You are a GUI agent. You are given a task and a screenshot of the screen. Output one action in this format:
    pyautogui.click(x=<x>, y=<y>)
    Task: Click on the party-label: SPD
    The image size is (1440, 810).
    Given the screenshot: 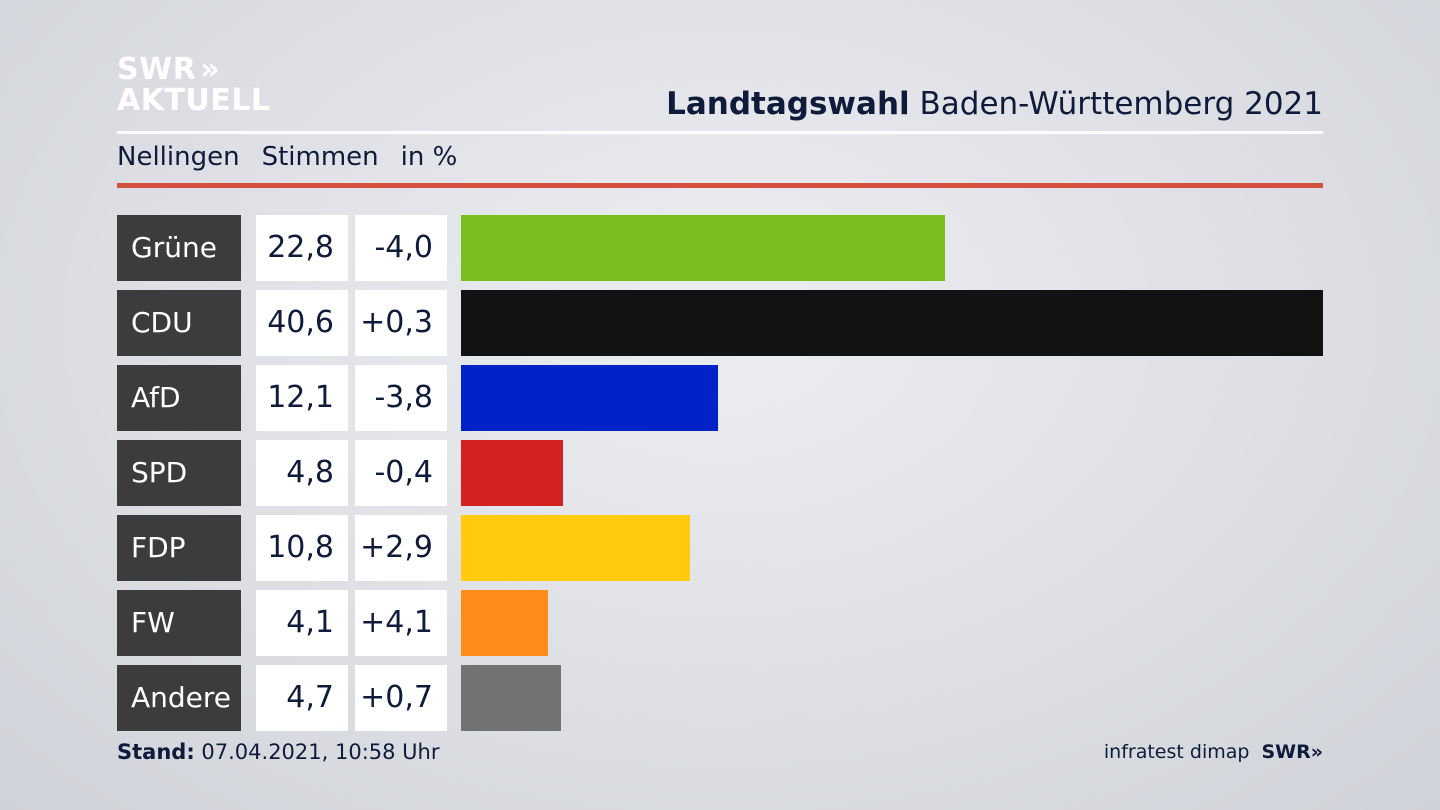 What is the action you would take?
    pyautogui.click(x=179, y=473)
    